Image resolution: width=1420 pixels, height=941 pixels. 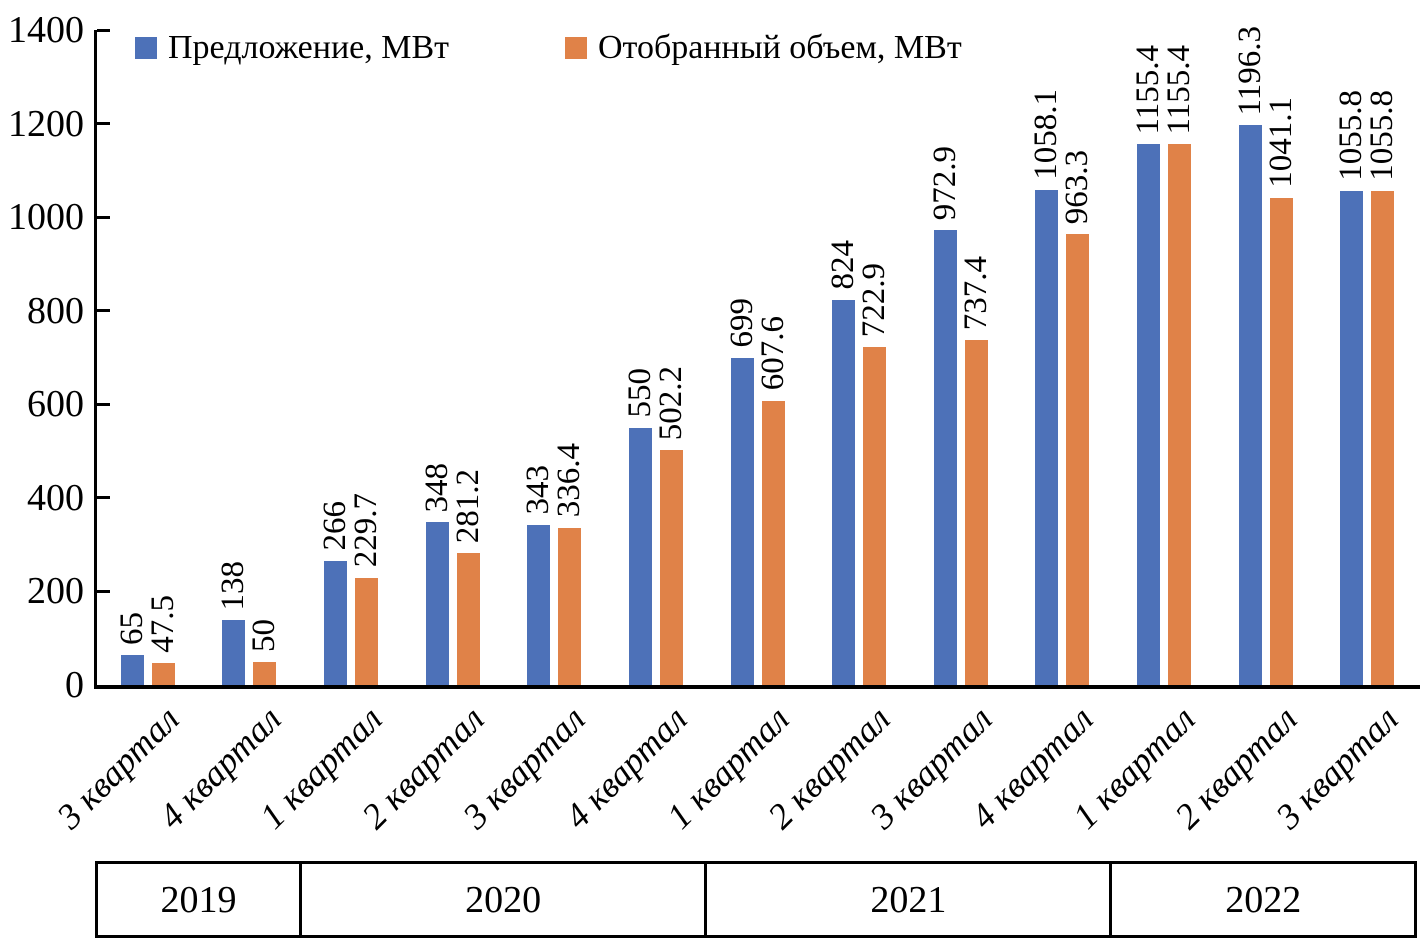 I want to click on year-cell: 2020, so click(x=505, y=899).